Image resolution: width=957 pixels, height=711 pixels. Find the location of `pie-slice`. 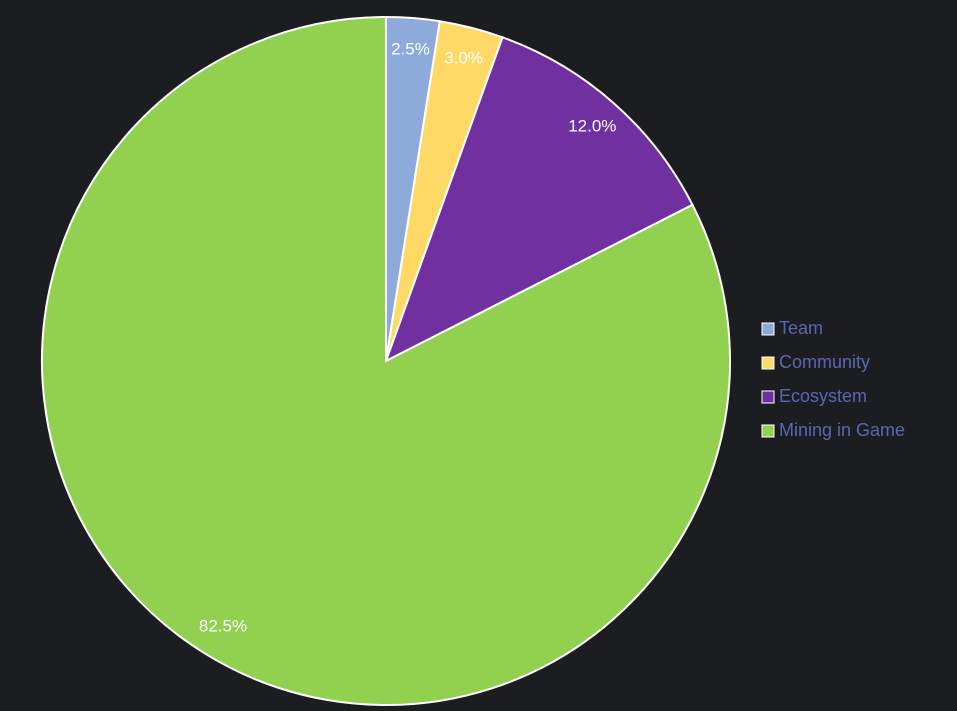

pie-slice is located at coordinates (539, 200).